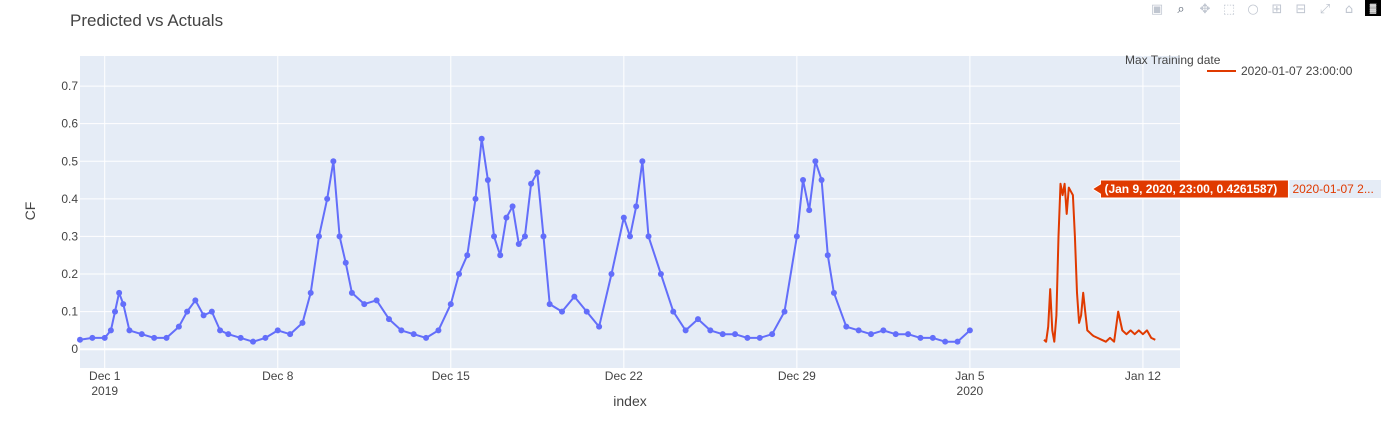  What do you see at coordinates (1181, 9) in the screenshot?
I see `zoom-icon: ⌕` at bounding box center [1181, 9].